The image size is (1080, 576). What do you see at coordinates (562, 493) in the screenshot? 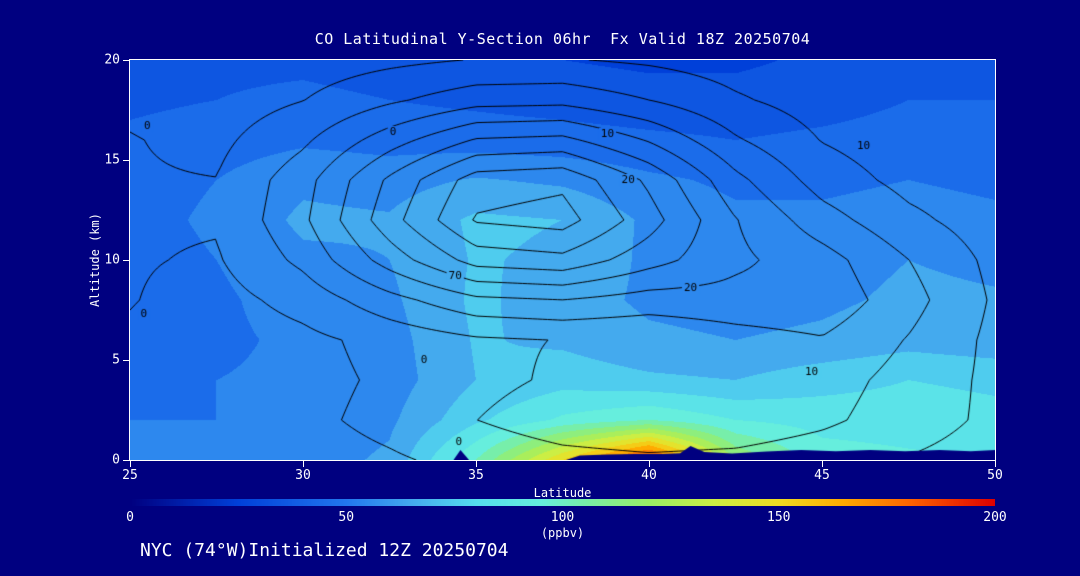
I see `x-axis-label: Latitude` at bounding box center [562, 493].